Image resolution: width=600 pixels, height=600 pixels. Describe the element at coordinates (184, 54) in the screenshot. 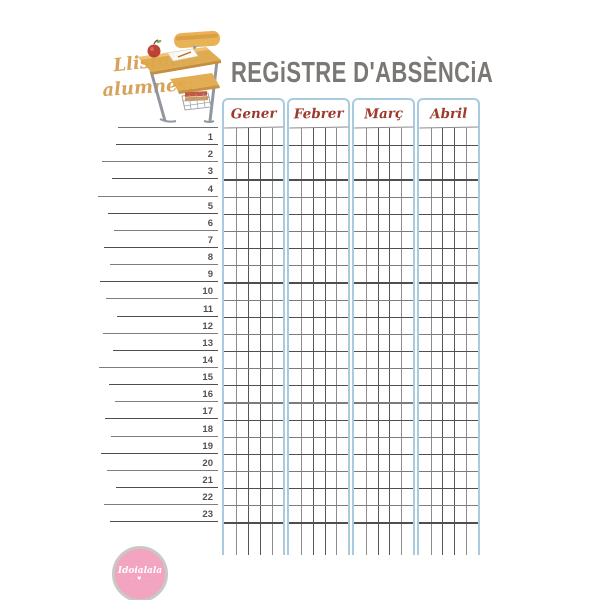

I see `pencil` at that location.